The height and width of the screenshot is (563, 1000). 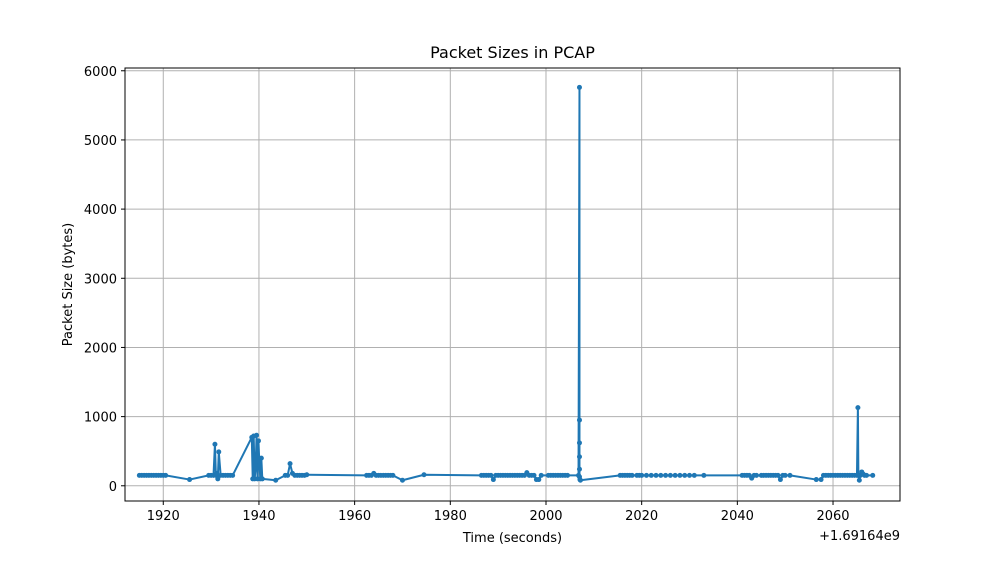 I want to click on x-tick-label: 1940, so click(x=258, y=516).